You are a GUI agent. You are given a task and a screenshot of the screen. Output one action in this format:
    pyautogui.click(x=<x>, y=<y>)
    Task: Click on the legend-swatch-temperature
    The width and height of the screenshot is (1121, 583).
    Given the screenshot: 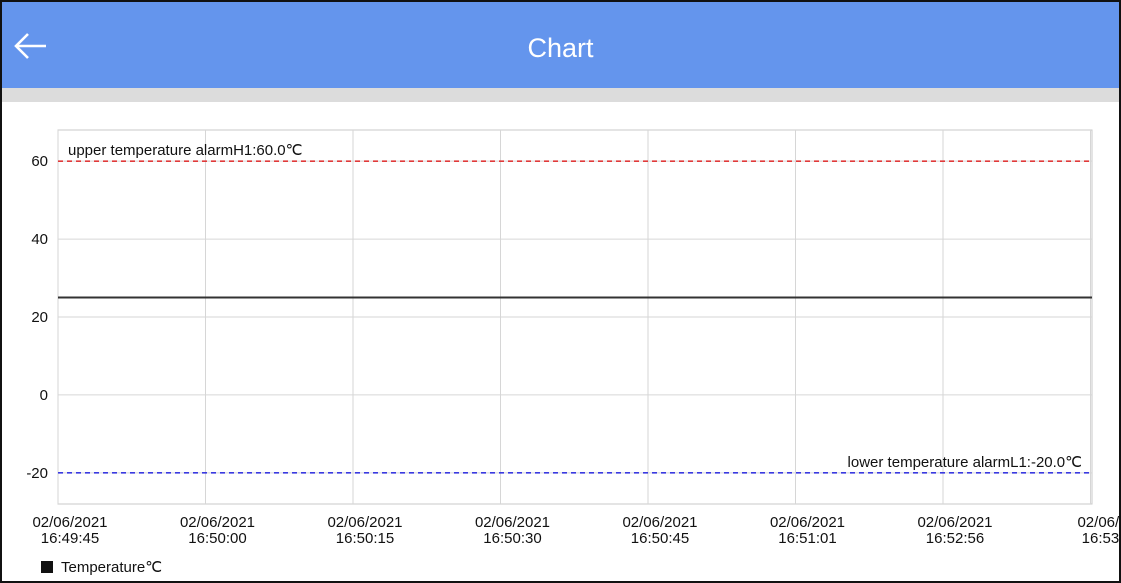 What is the action you would take?
    pyautogui.click(x=47, y=567)
    